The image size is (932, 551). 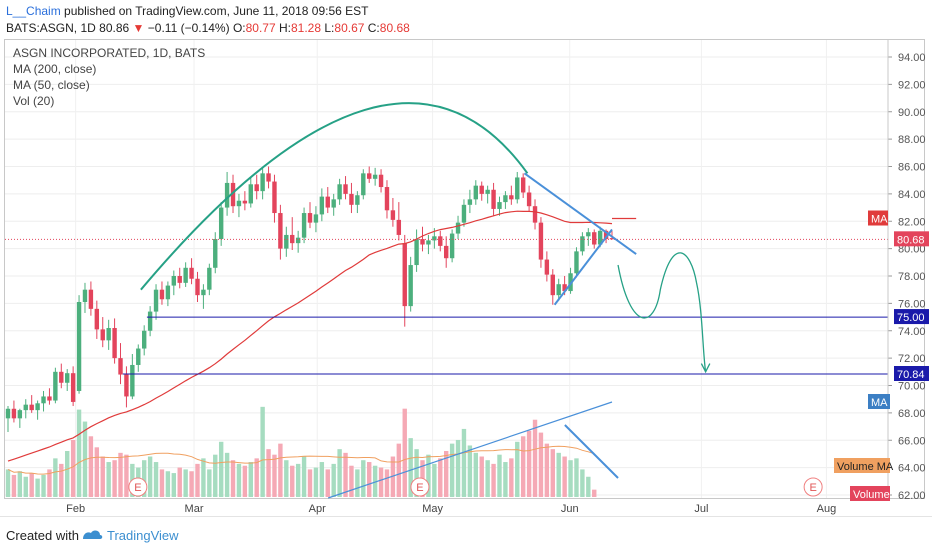 What do you see at coordinates (912, 277) in the screenshot?
I see `y-tick-label: 78.00` at bounding box center [912, 277].